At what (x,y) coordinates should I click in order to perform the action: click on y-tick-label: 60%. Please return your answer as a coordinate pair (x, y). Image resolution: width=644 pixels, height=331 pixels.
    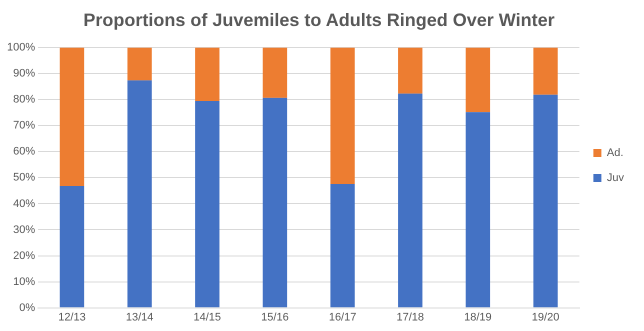
    Looking at the image, I should click on (24, 152).